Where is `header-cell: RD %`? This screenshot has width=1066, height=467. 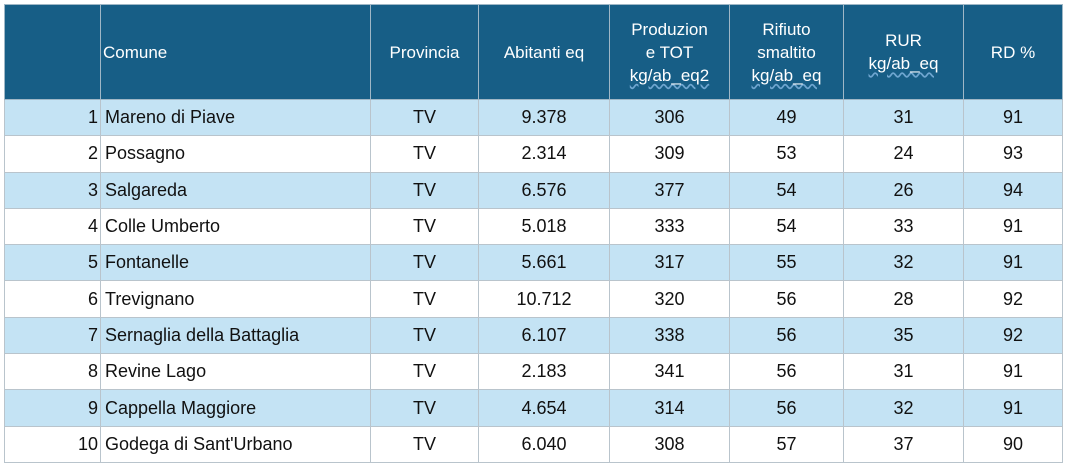
header-cell: RD % is located at coordinates (1013, 52).